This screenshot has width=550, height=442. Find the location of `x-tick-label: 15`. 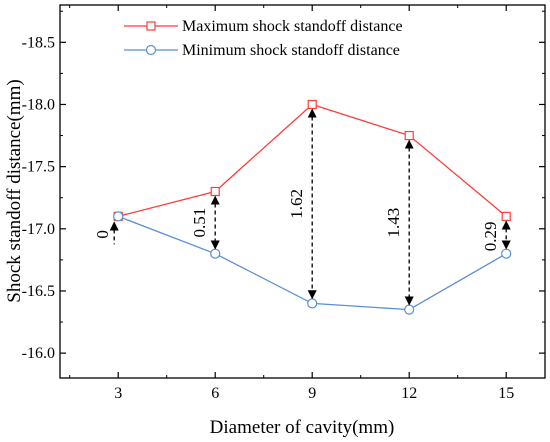

x-tick-label: 15 is located at coordinates (506, 393).